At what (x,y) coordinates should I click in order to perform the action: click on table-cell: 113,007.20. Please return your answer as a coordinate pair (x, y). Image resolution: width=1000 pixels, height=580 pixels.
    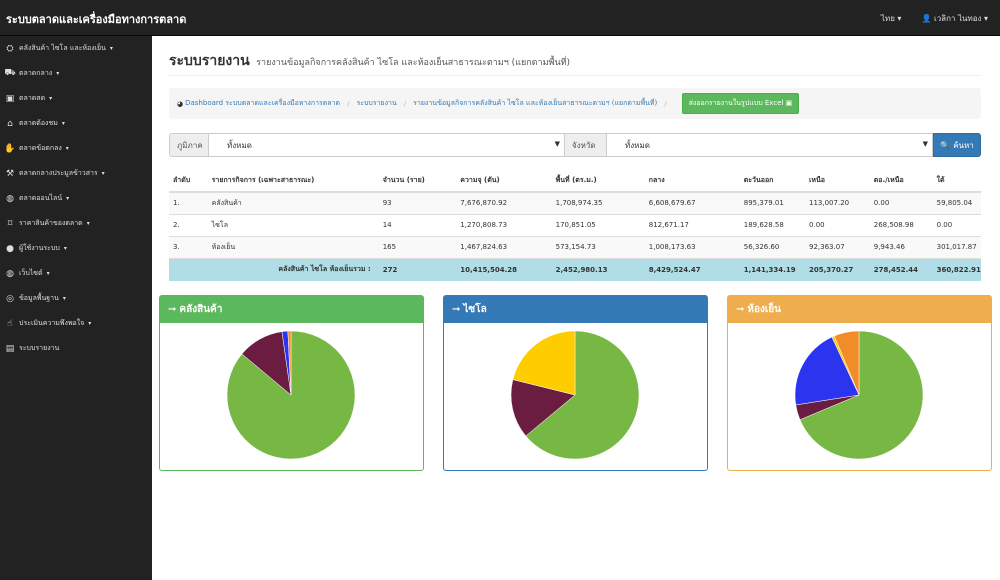
    Looking at the image, I should click on (837, 202).